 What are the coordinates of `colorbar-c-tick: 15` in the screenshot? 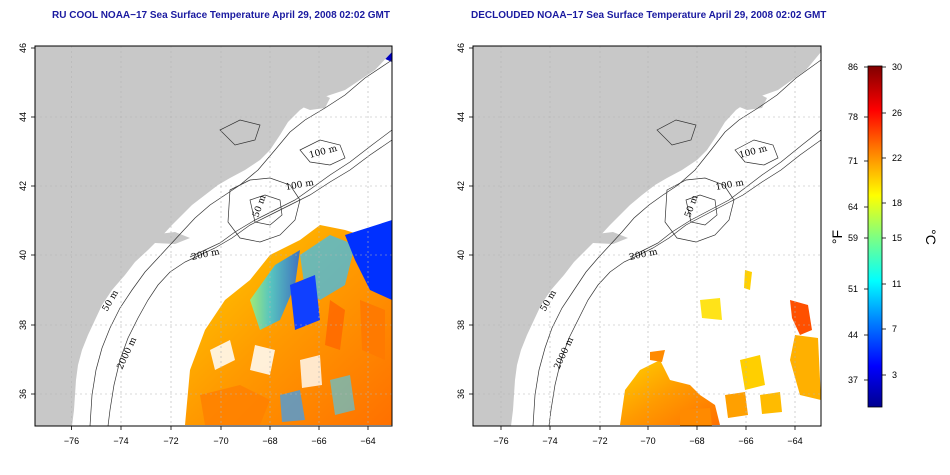 It's located at (897, 238).